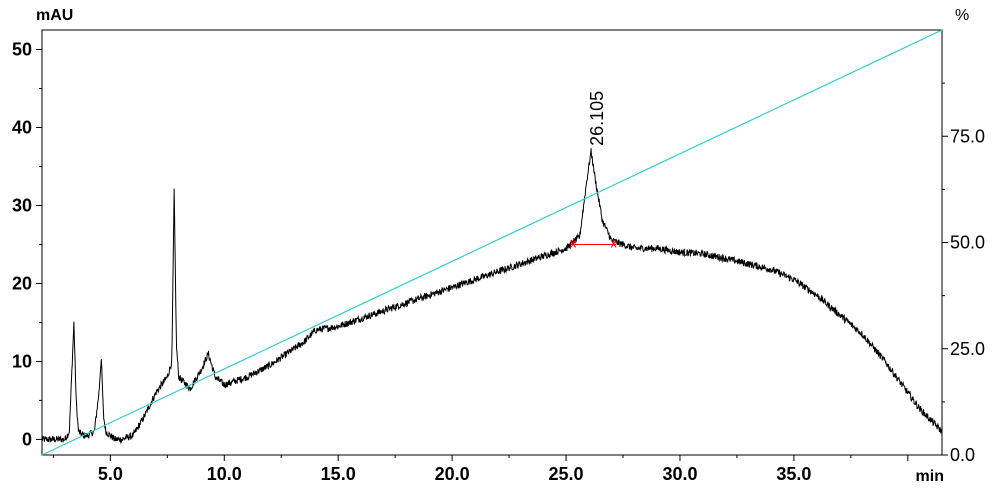  I want to click on y-left-tick-label: 10, so click(22, 361).